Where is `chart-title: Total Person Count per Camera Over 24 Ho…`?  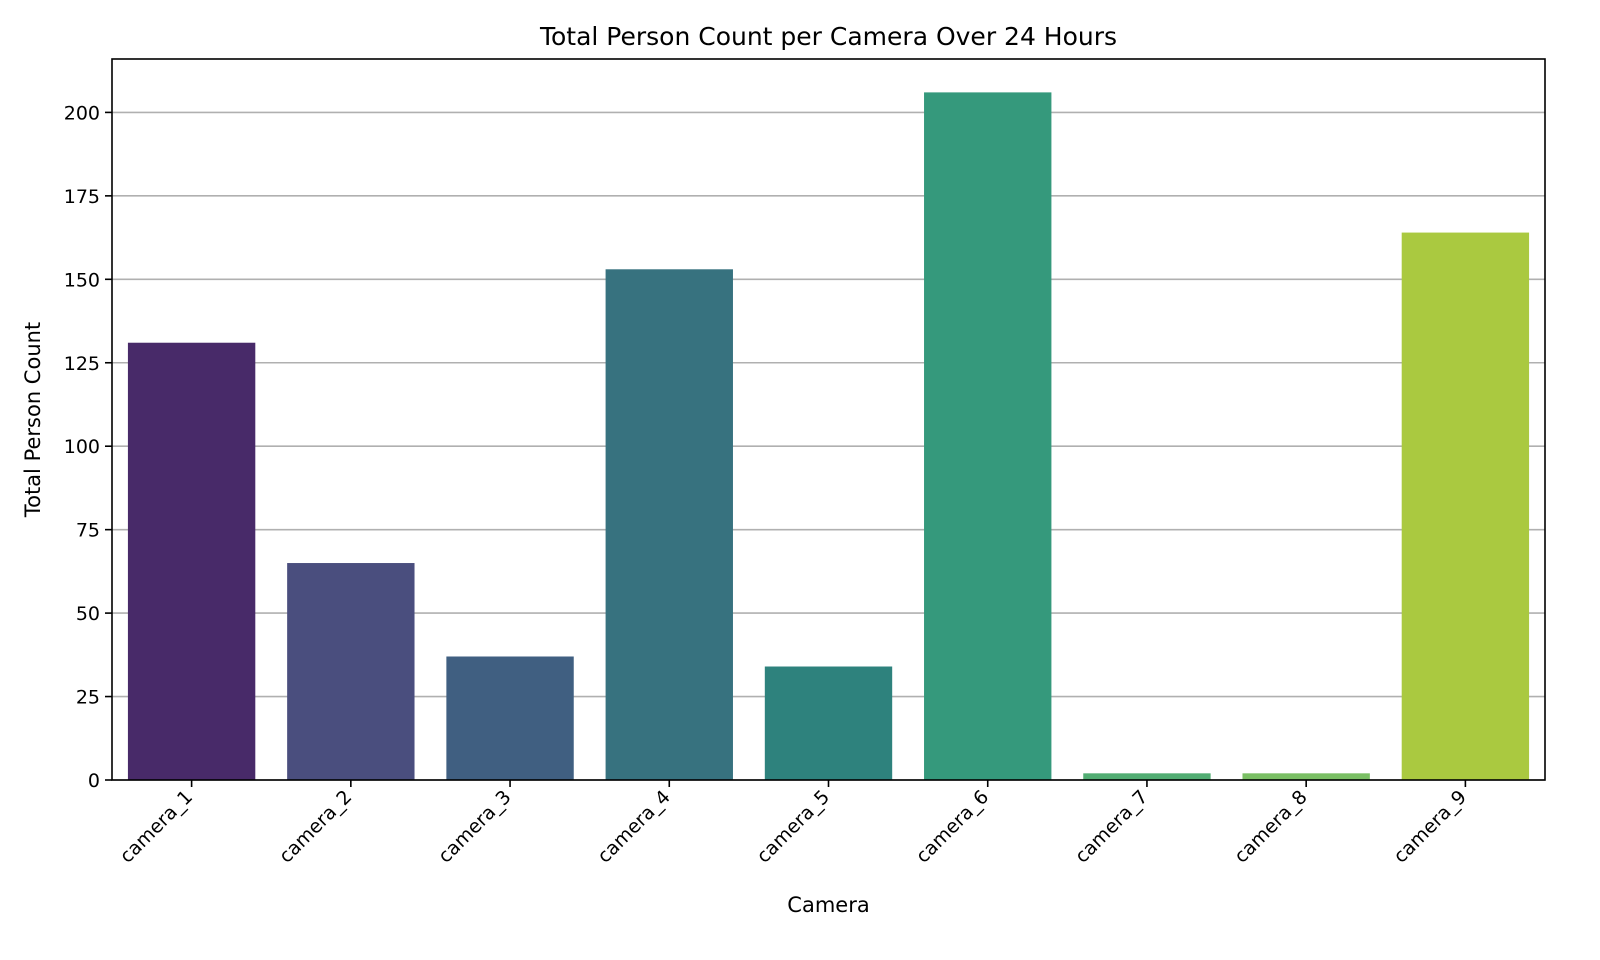 chart-title: Total Person Count per Camera Over 24 Ho… is located at coordinates (828, 36).